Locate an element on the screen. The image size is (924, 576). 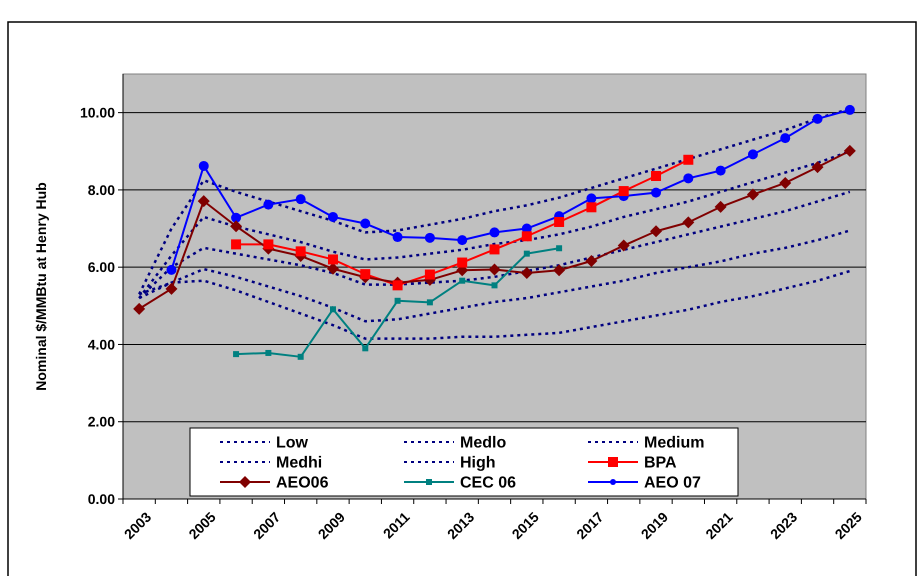
y-tick-label: 0.00 is located at coordinates (102, 498).